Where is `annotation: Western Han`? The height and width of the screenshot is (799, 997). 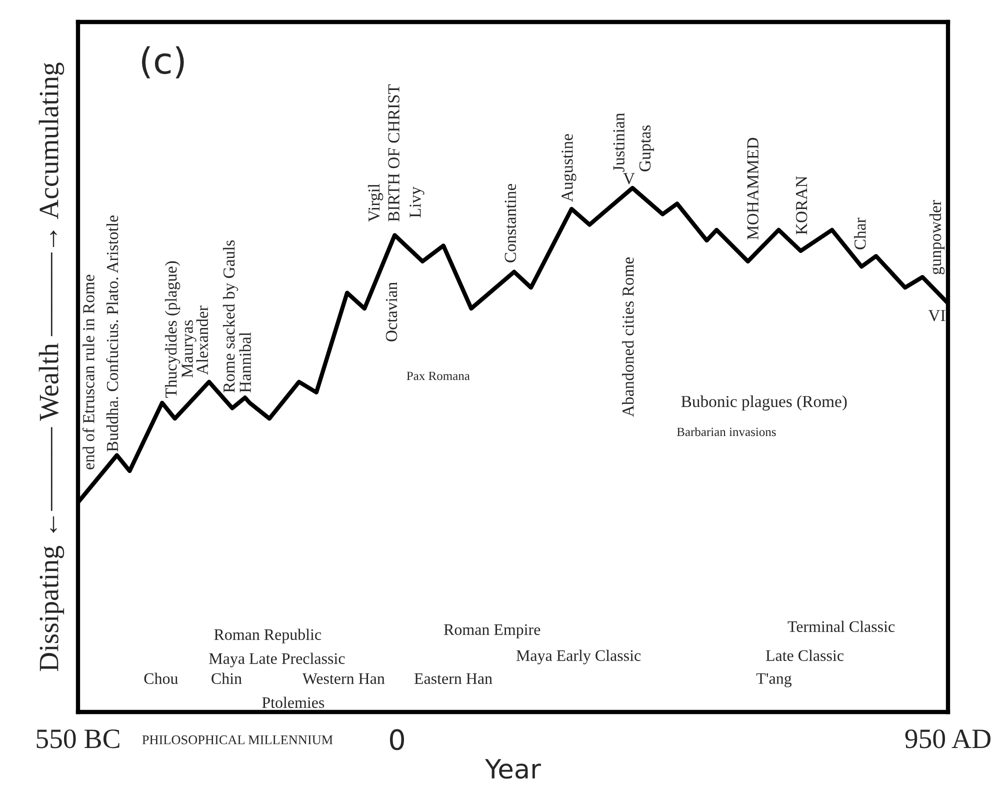 annotation: Western Han is located at coordinates (343, 678).